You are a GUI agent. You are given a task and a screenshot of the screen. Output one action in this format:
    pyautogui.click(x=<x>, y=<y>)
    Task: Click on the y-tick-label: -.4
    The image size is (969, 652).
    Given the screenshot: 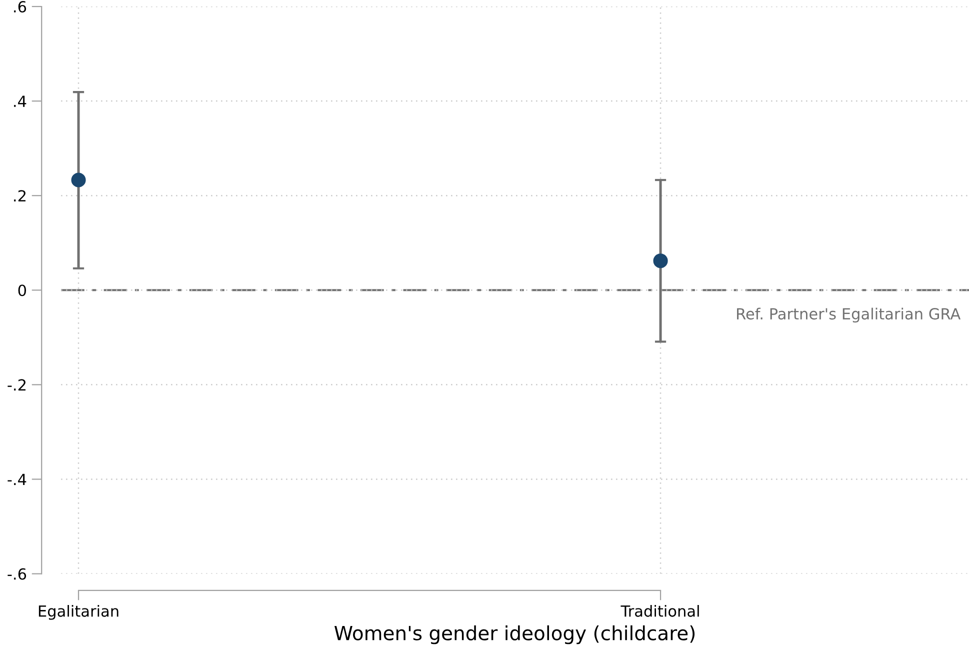 What is the action you would take?
    pyautogui.click(x=17, y=480)
    